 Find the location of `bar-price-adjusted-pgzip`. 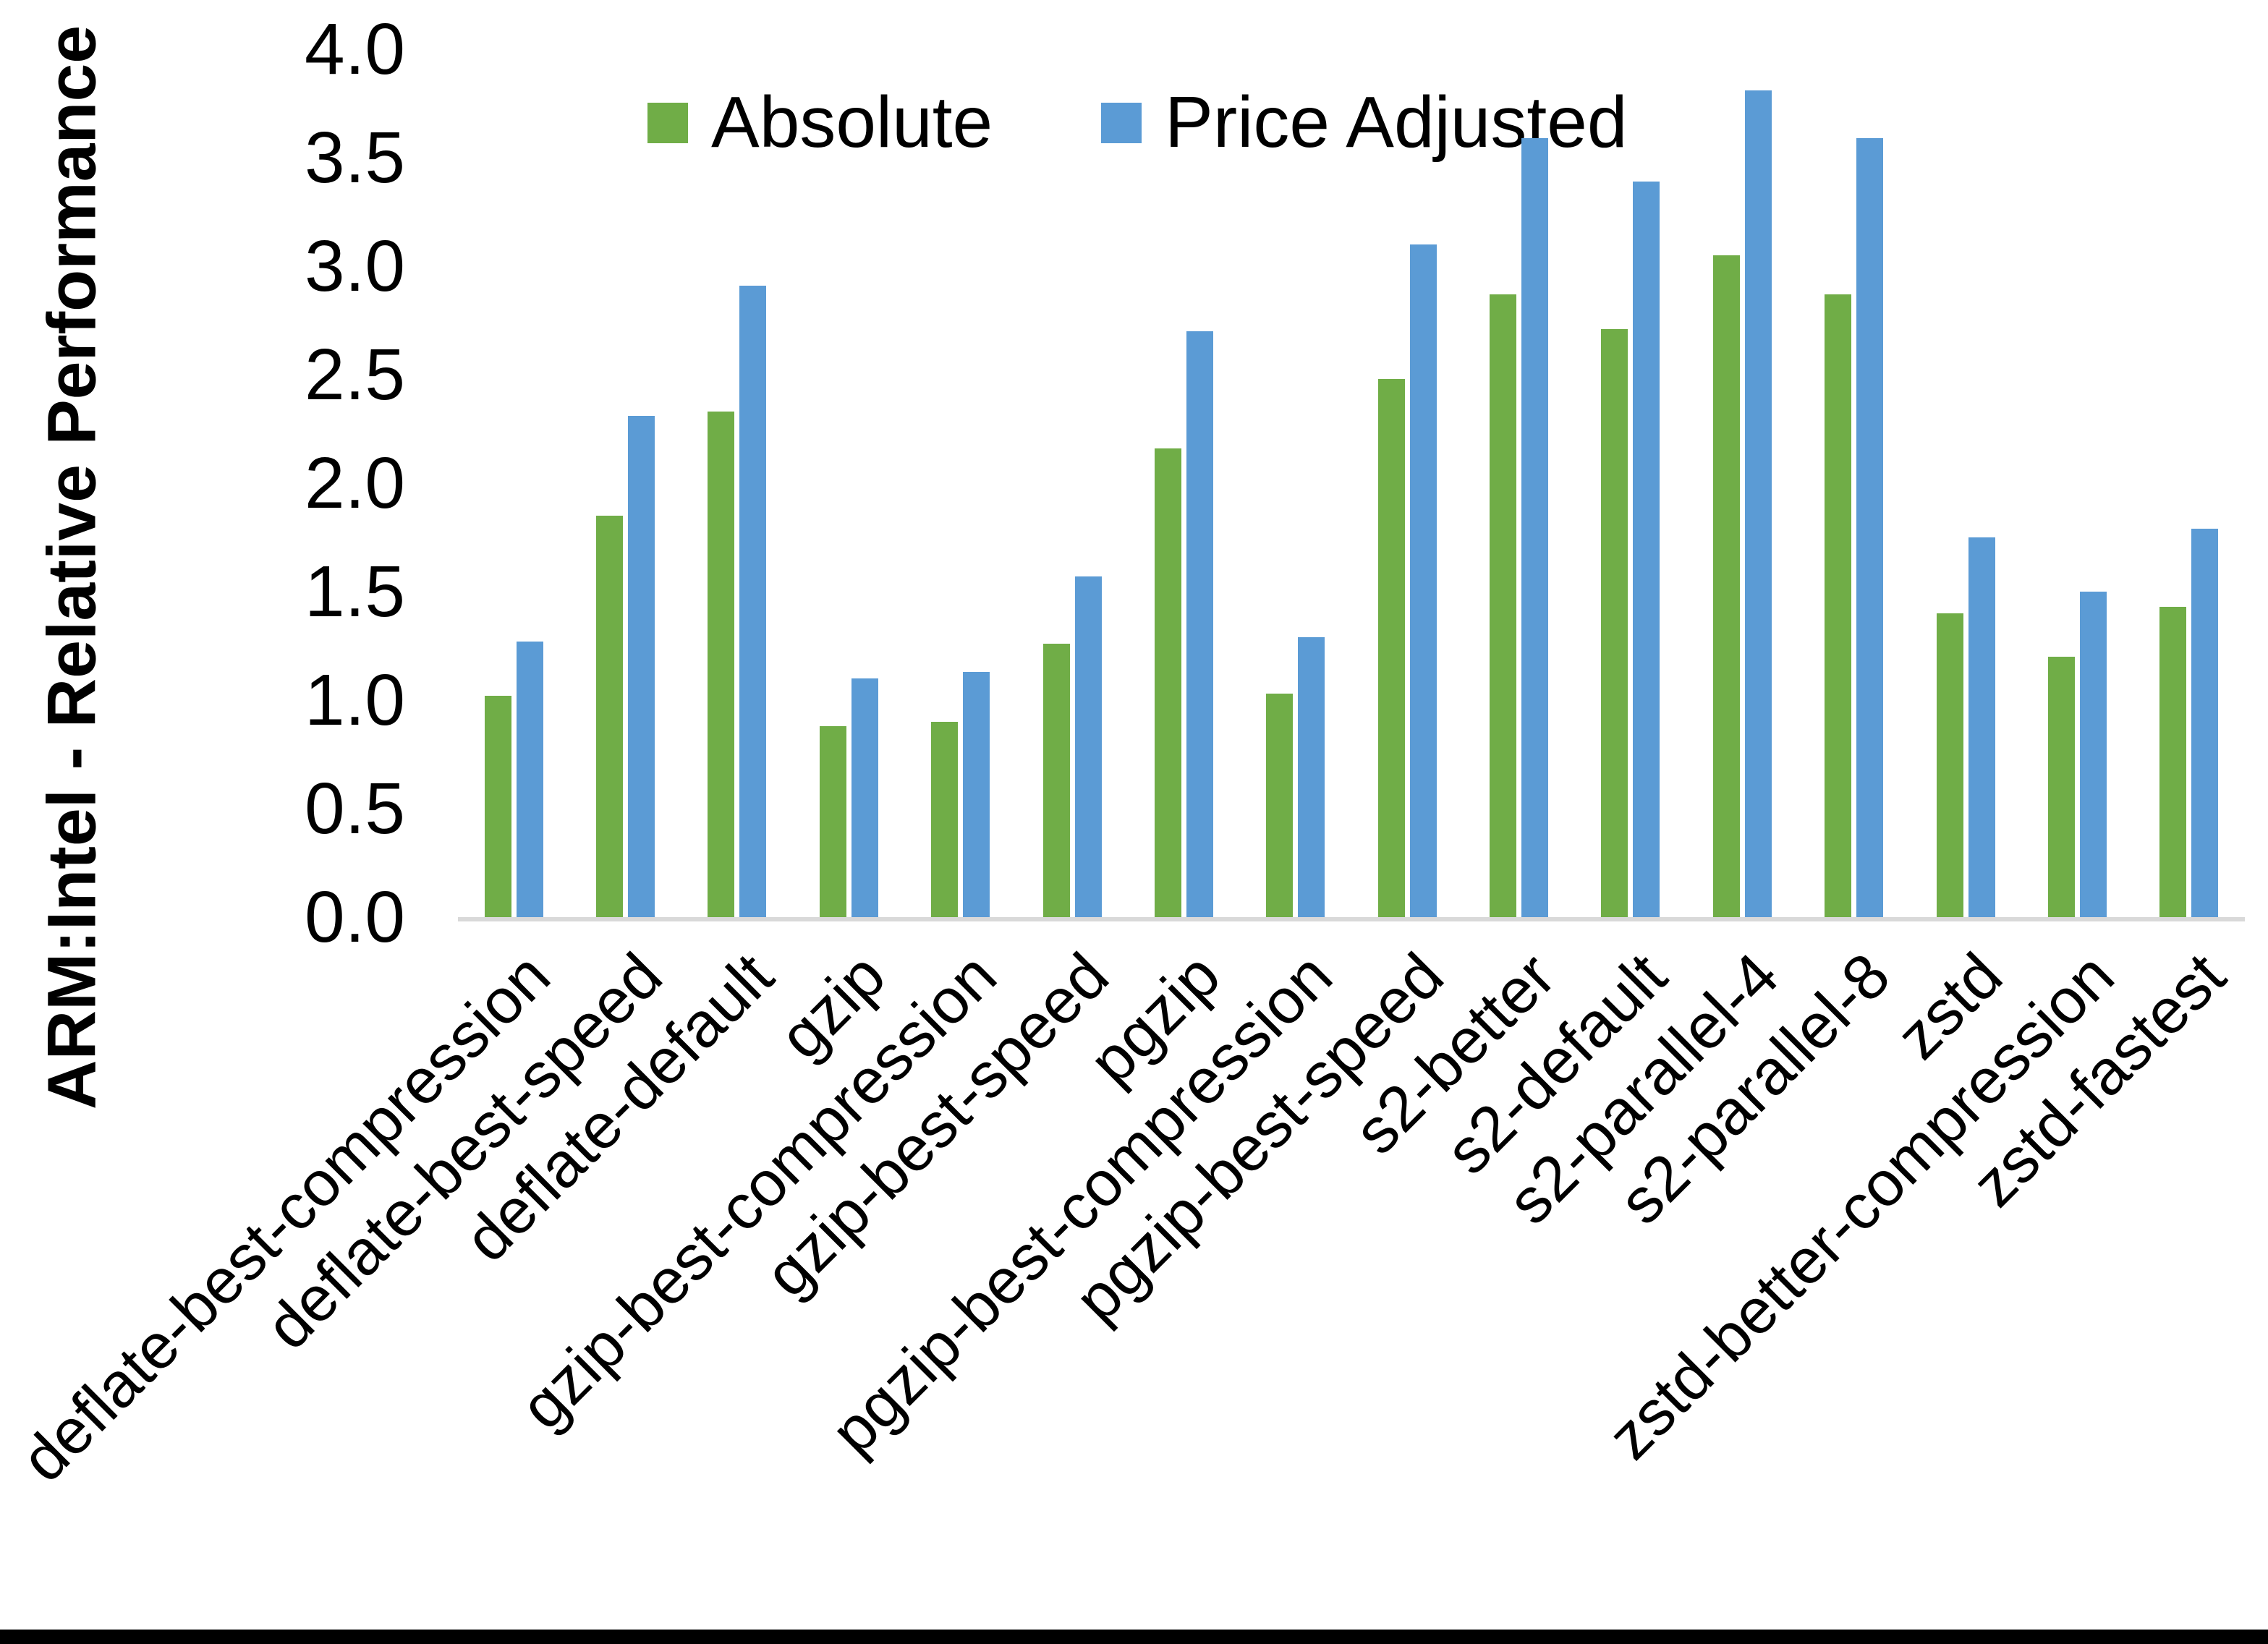

bar-price-adjusted-pgzip is located at coordinates (1199, 624).